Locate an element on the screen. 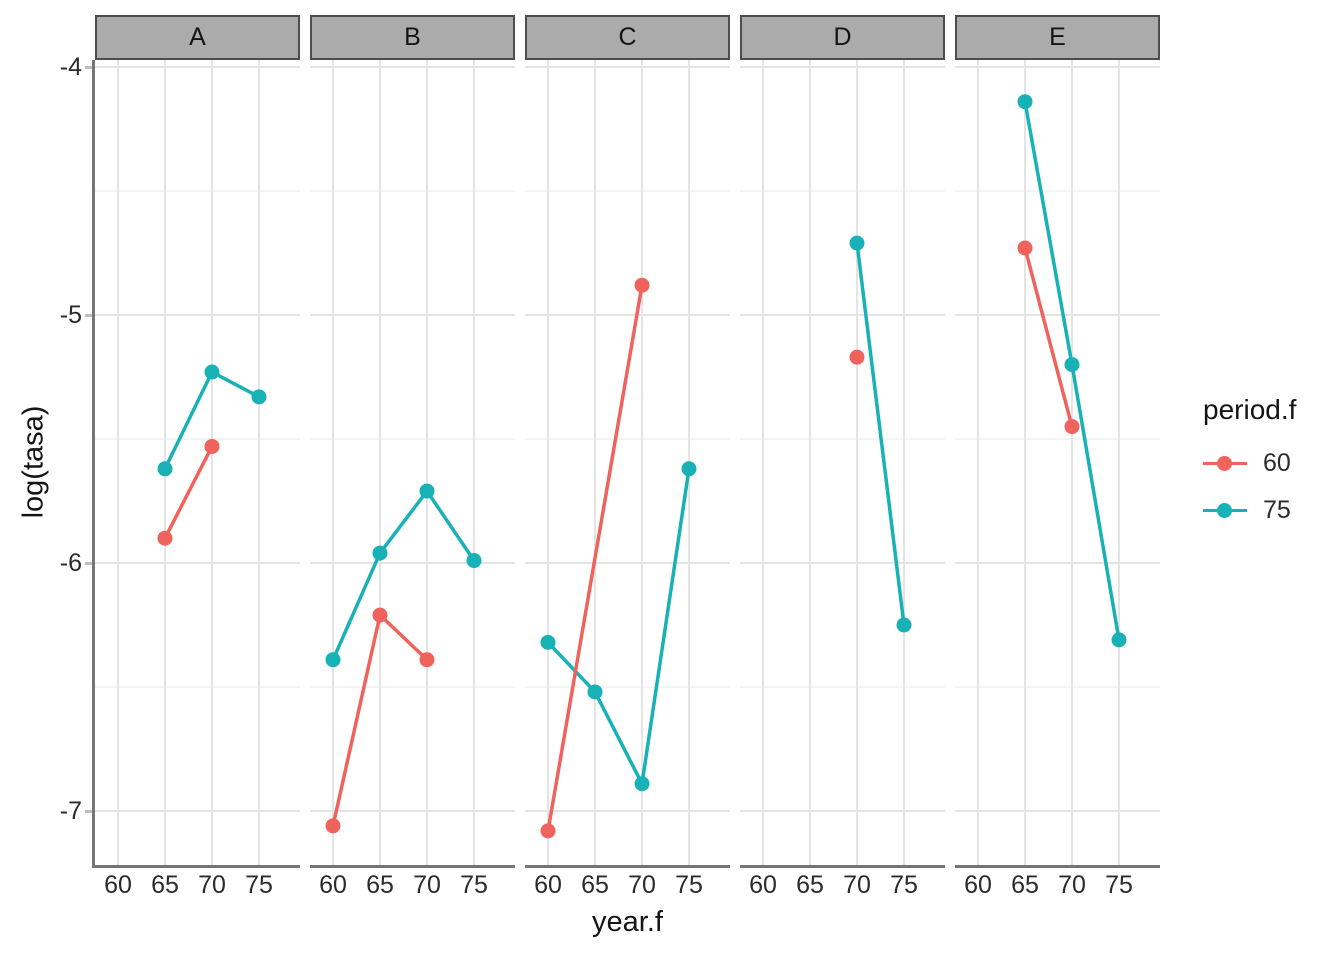 The height and width of the screenshot is (960, 1344). facet-panel-A is located at coordinates (197, 462).